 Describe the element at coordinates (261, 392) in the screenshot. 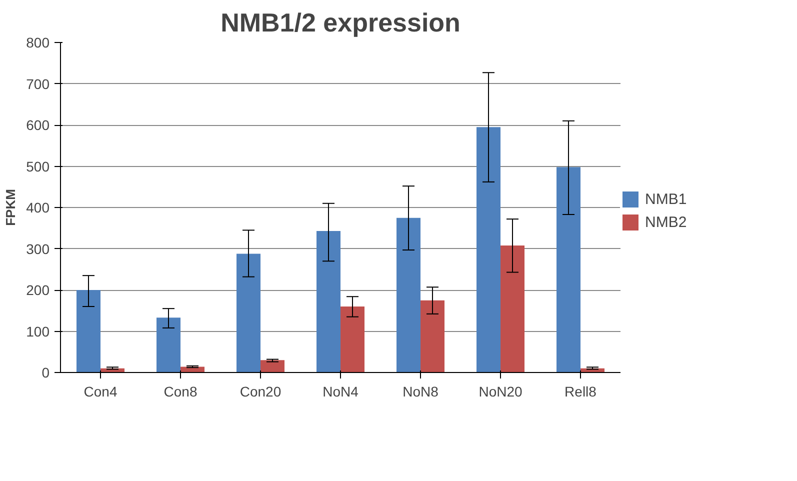

I see `x-tick-label: Con20` at that location.